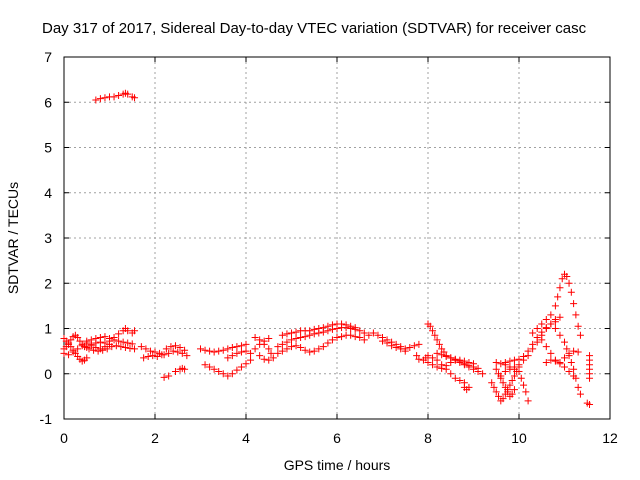  I want to click on x-tick-label: 4, so click(246, 438).